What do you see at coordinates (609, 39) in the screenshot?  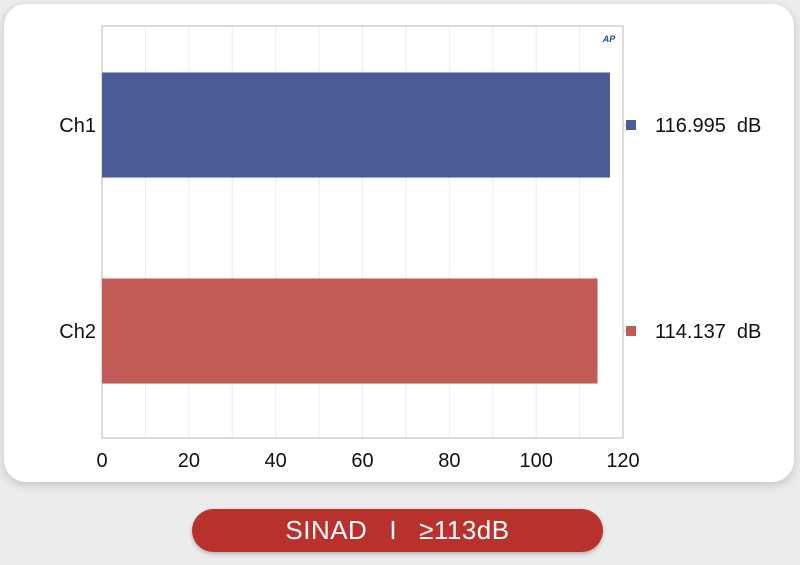 I see `ap-logo: AP` at bounding box center [609, 39].